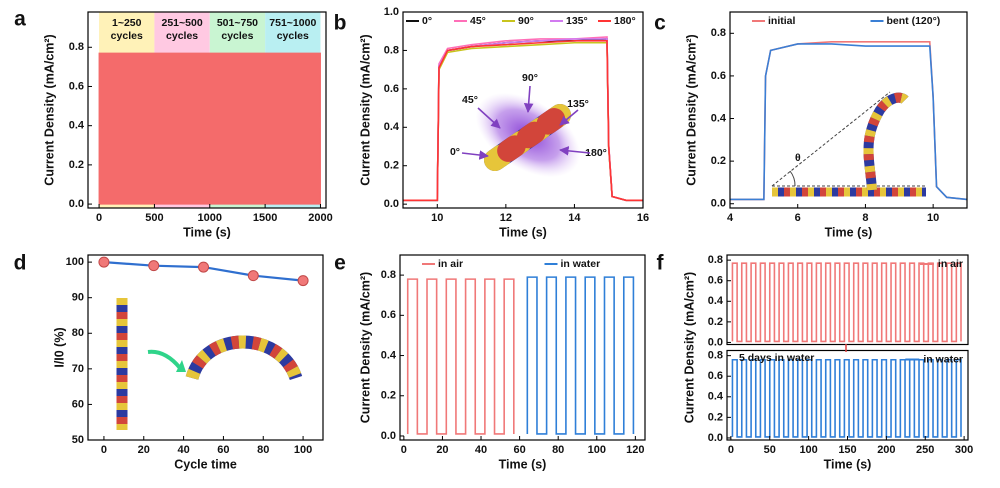  What do you see at coordinates (808, 450) in the screenshot?
I see `x-tick-label: 100` at bounding box center [808, 450].